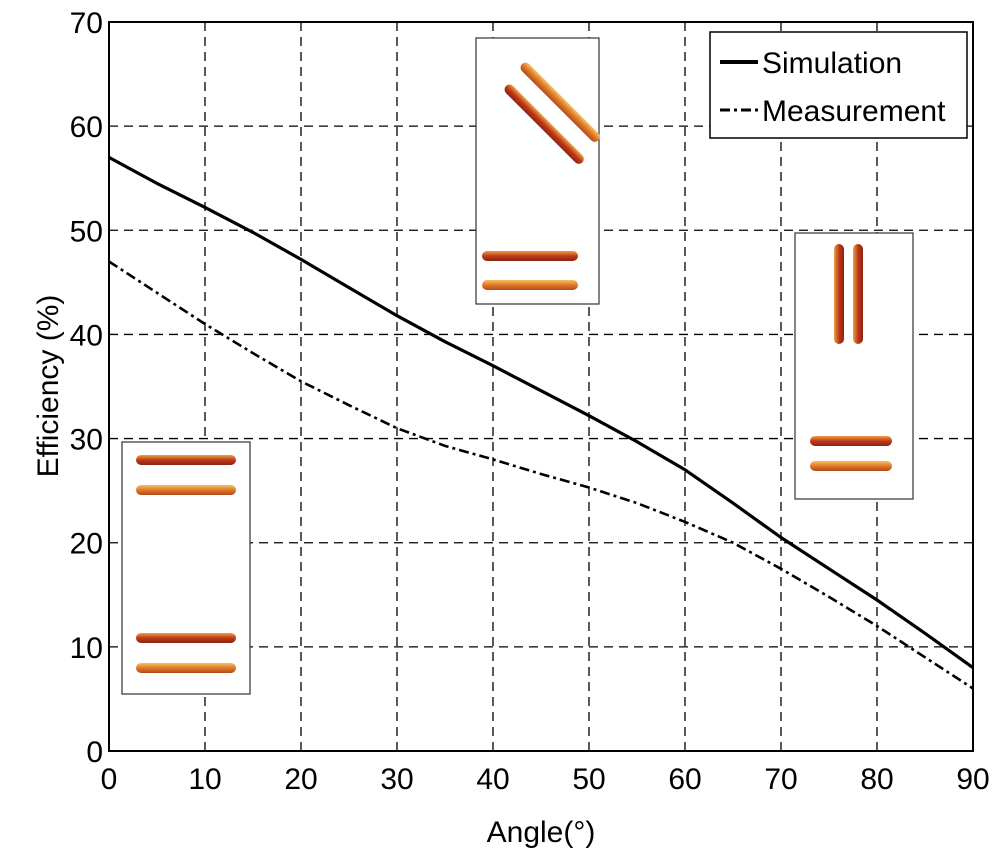 The height and width of the screenshot is (859, 1000). I want to click on x-tick-label: 90, so click(972, 779).